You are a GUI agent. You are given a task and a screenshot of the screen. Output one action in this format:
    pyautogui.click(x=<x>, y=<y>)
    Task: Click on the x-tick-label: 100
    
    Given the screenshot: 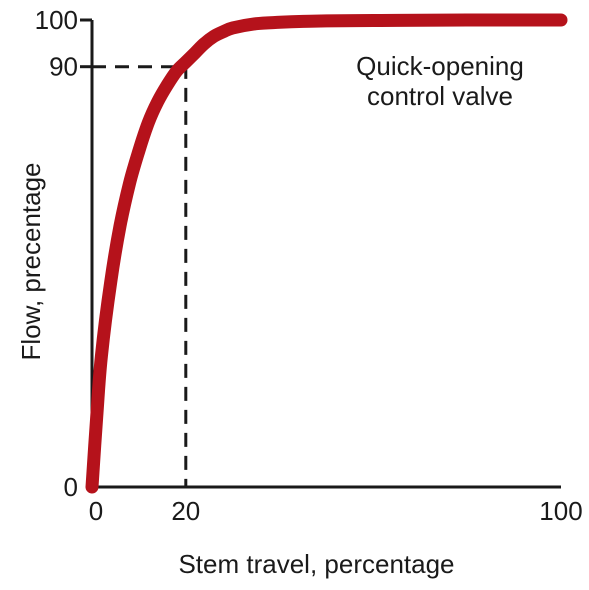 What is the action you would take?
    pyautogui.click(x=560, y=511)
    